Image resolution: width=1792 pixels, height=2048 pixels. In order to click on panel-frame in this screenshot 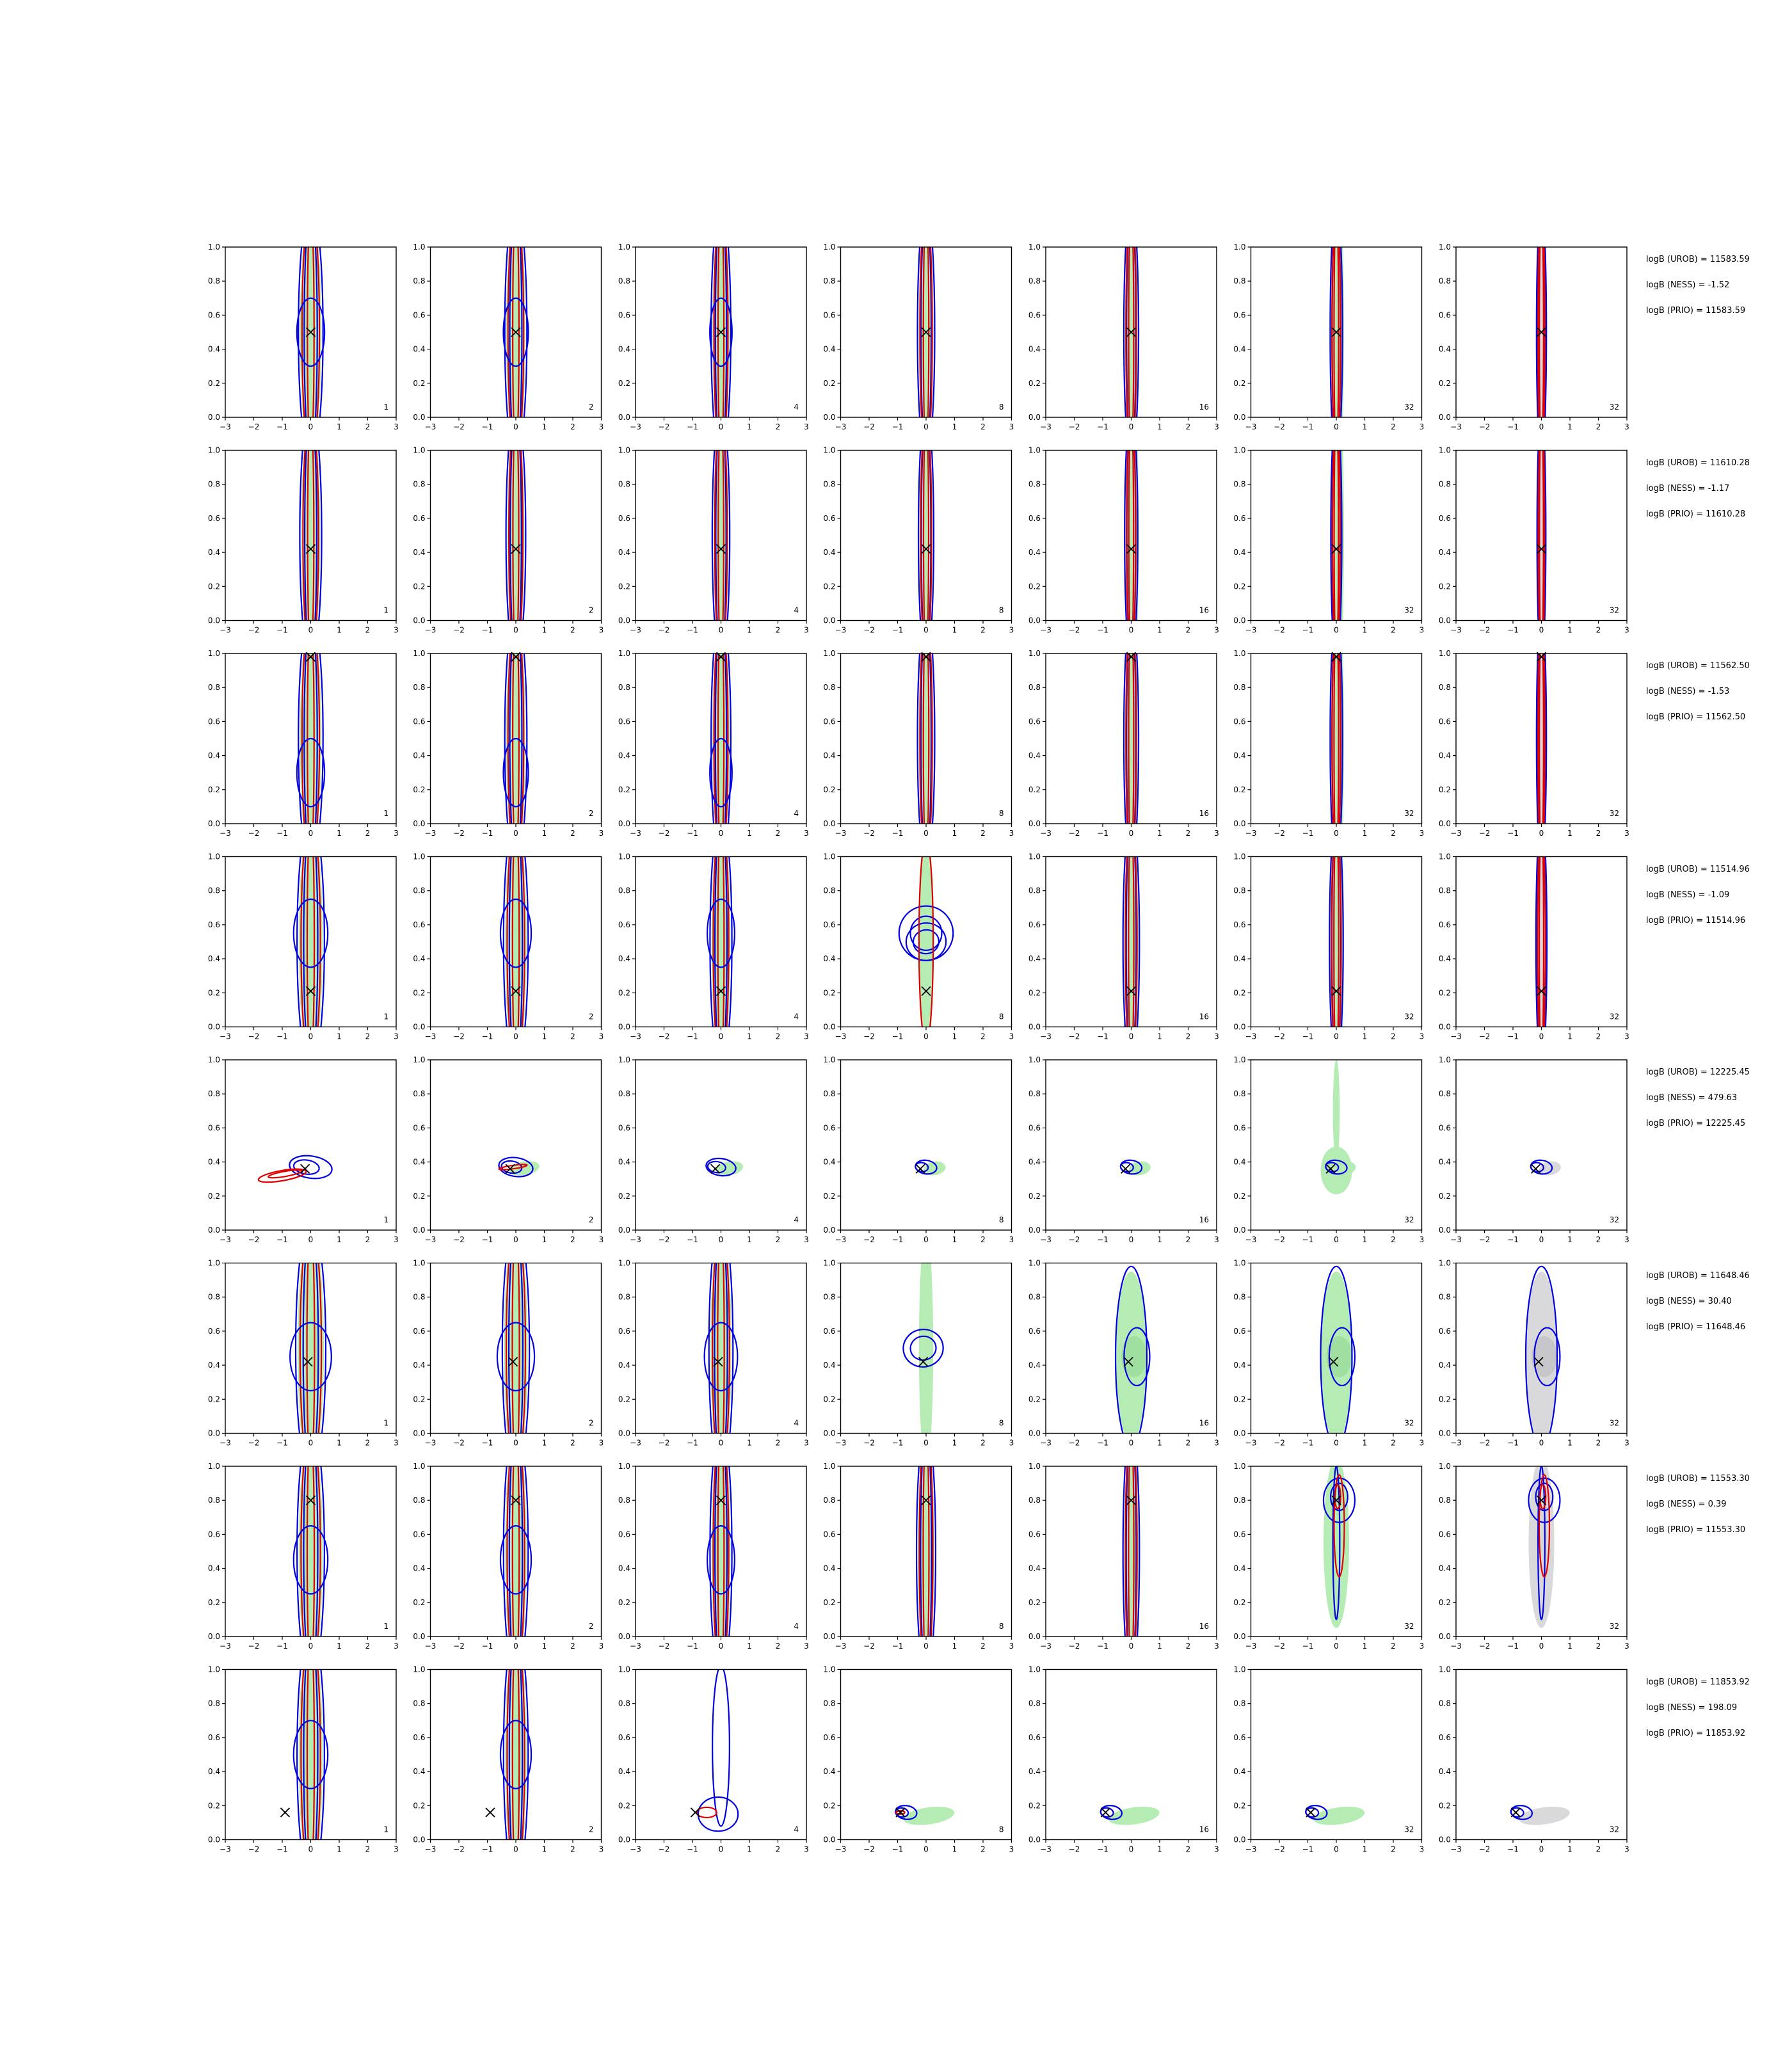, I will do `click(721, 1145)`.